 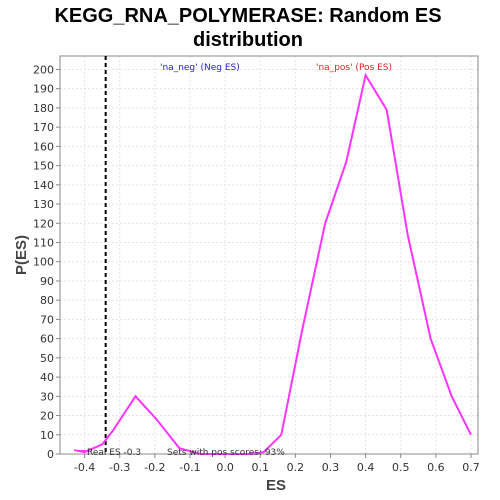 What do you see at coordinates (331, 467) in the screenshot?
I see `x-tick-label: 0.3` at bounding box center [331, 467].